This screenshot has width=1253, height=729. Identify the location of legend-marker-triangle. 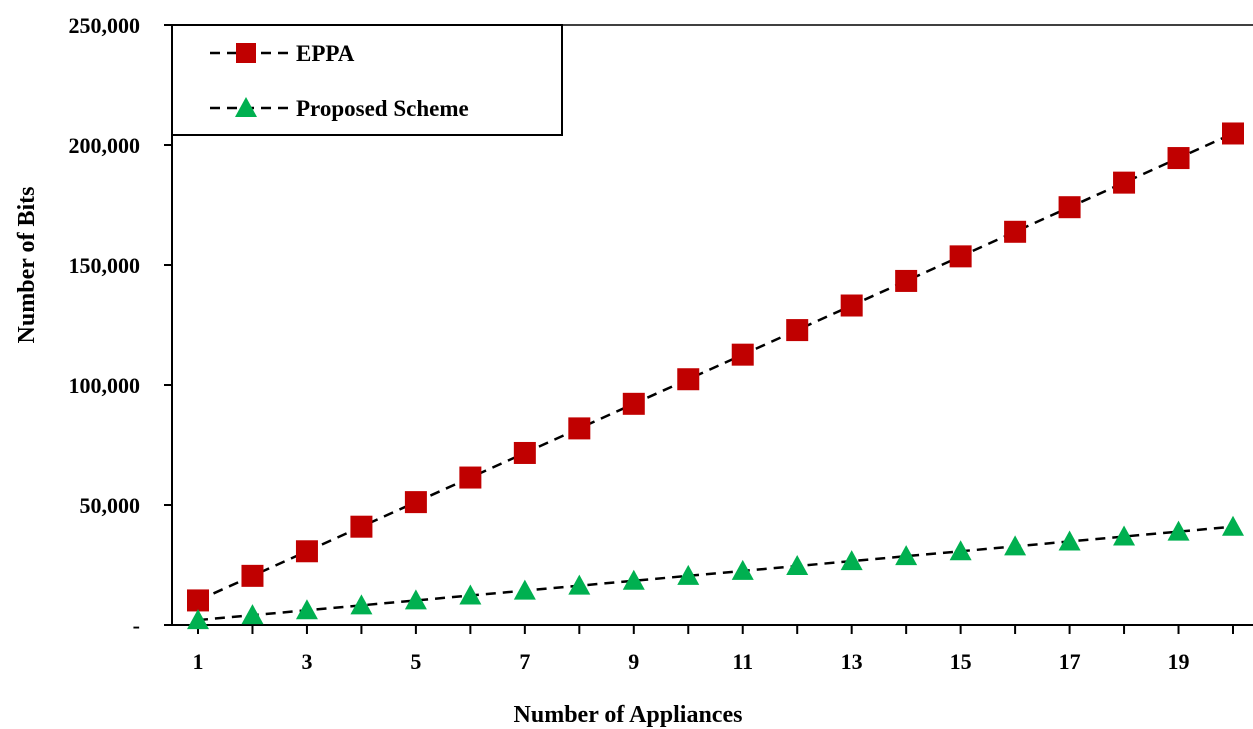
(246, 107).